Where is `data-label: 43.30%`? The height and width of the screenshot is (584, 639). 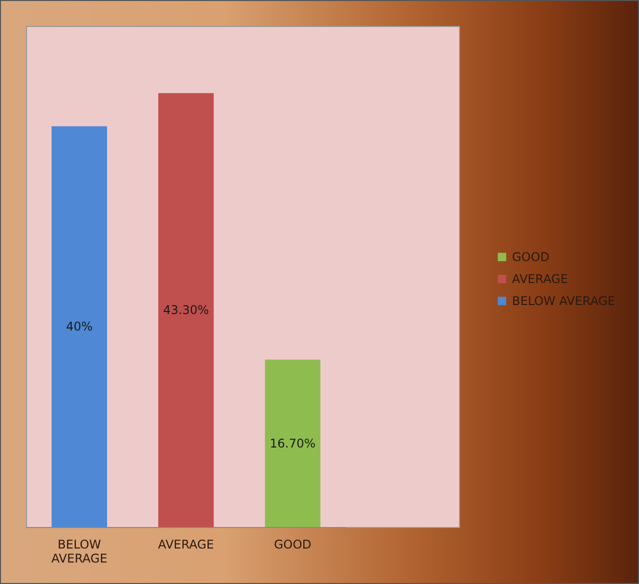
data-label: 43.30% is located at coordinates (186, 310).